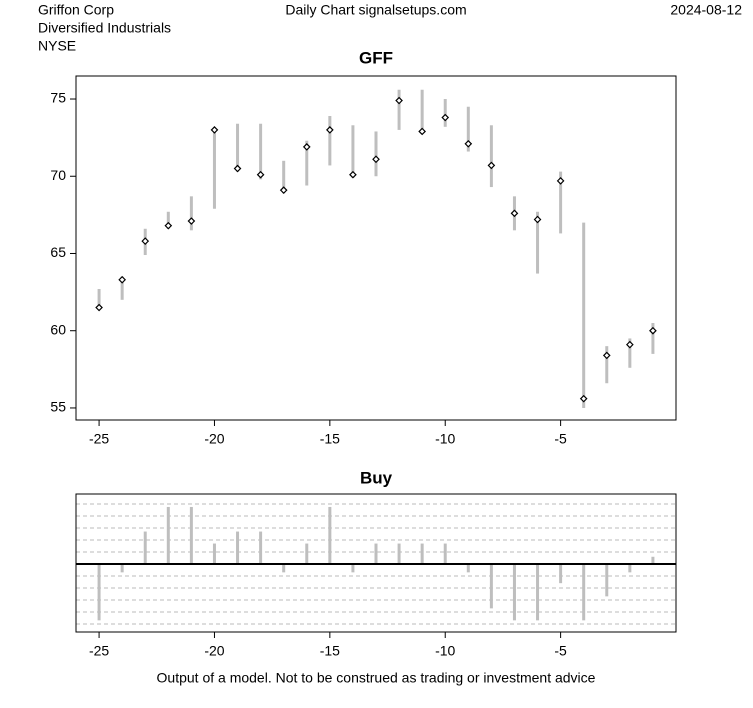 Image resolution: width=753 pixels, height=708 pixels. Describe the element at coordinates (376, 477) in the screenshot. I see `panel-title: Buy` at that location.